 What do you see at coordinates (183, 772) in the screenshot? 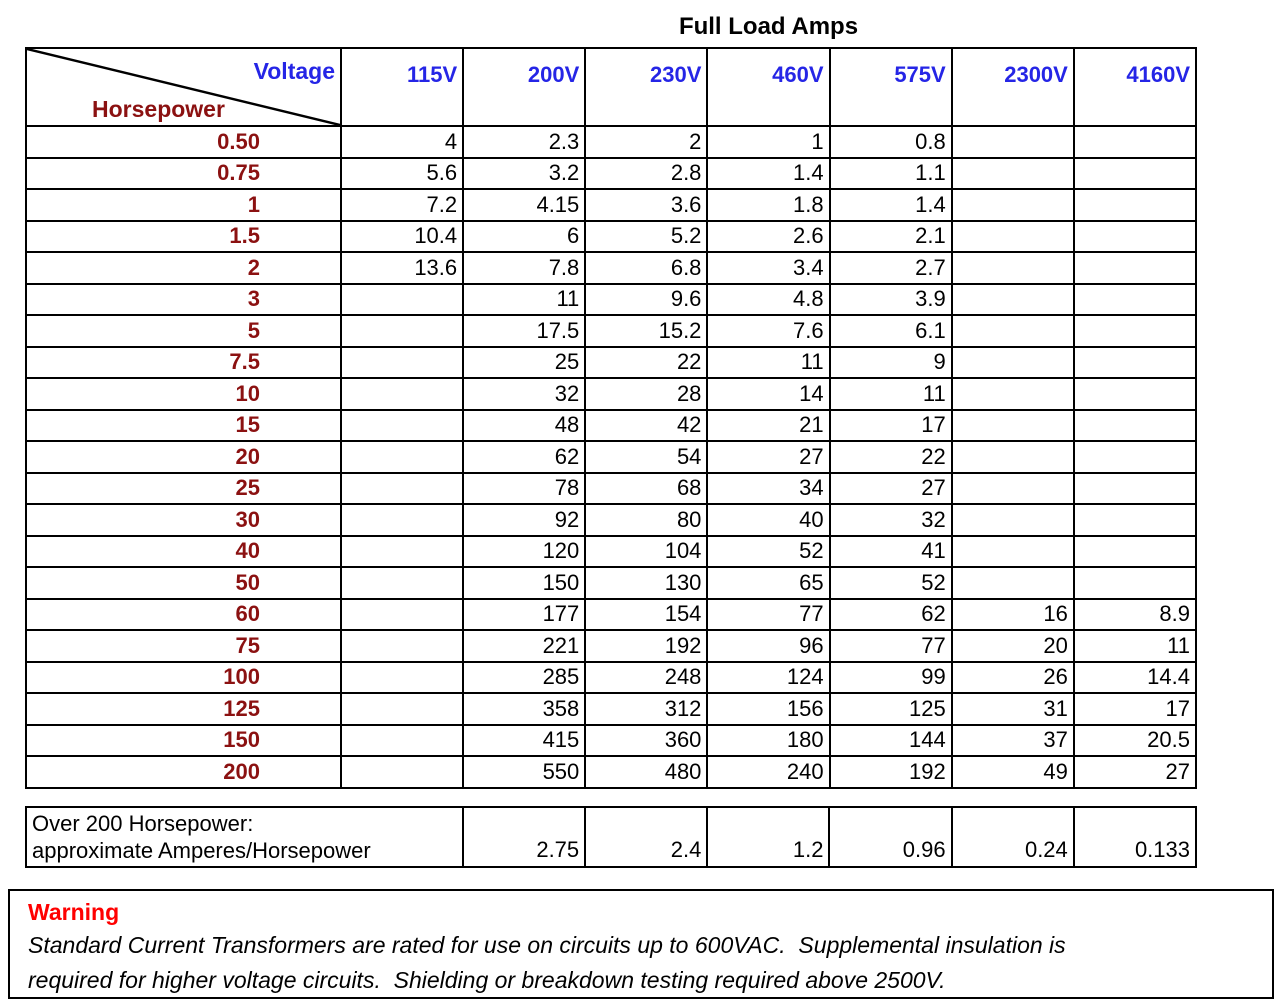
I see `horsepower-cell: 200` at bounding box center [183, 772].